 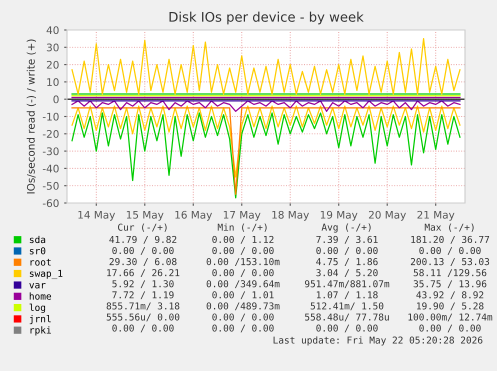 I want to click on legend-label: rpki, so click(x=40, y=331).